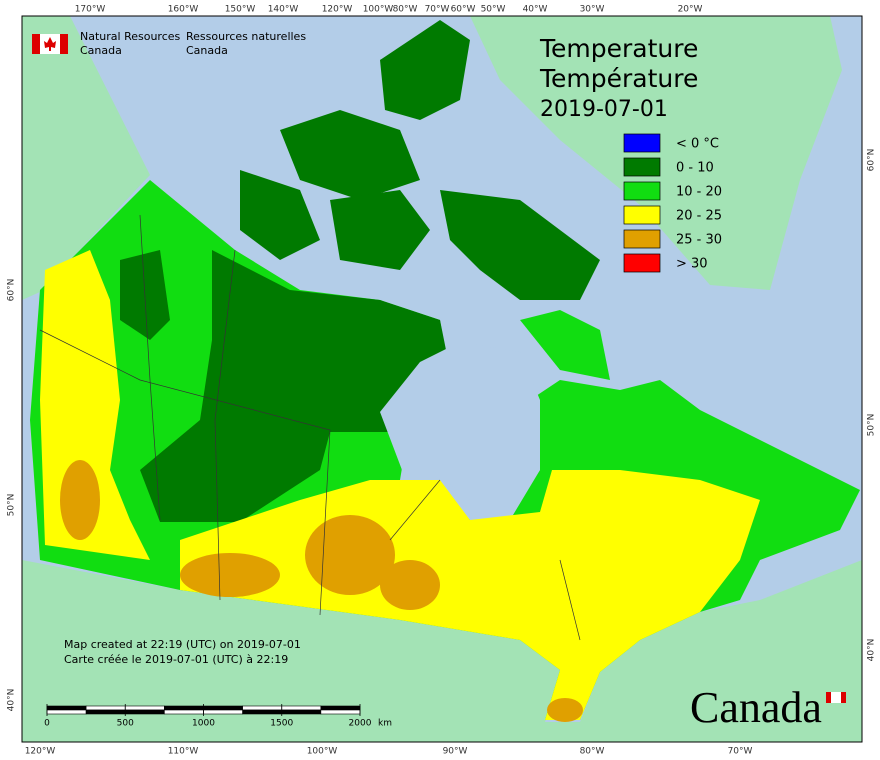 The height and width of the screenshot is (760, 880). What do you see at coordinates (130, 36) in the screenshot?
I see `agency-en: Natural Resources` at bounding box center [130, 36].